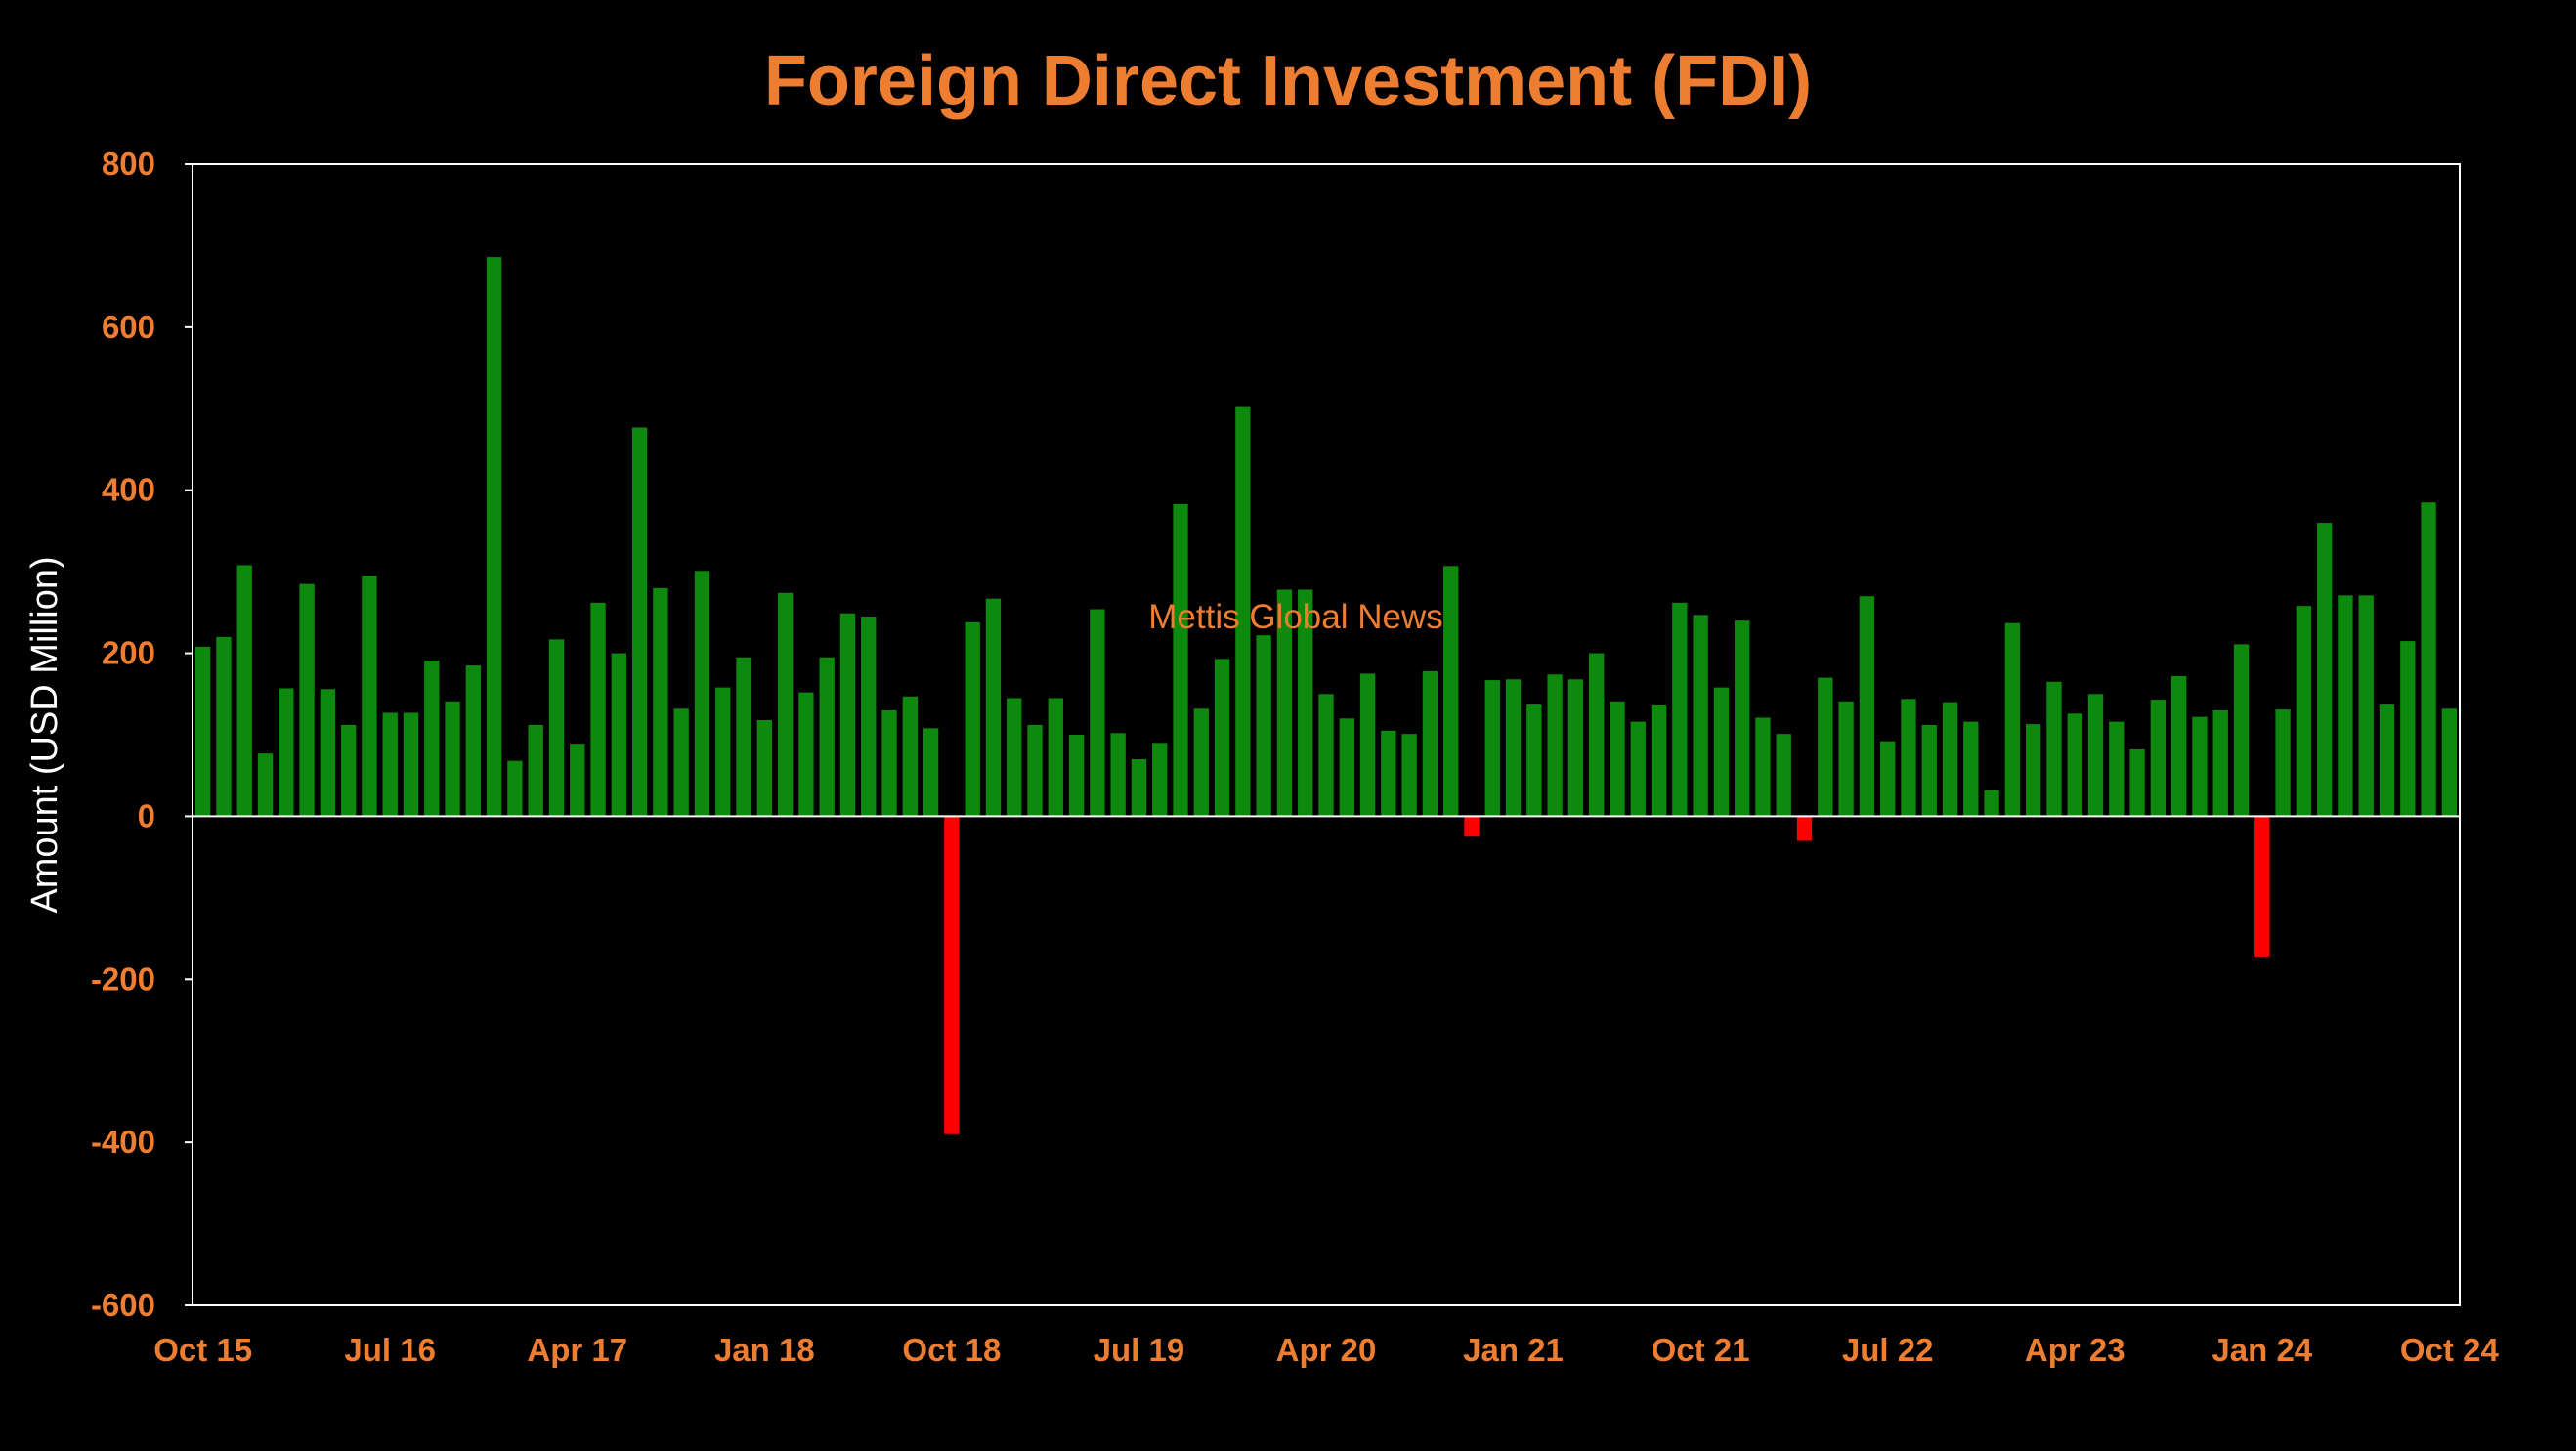 Image resolution: width=2576 pixels, height=1451 pixels. I want to click on x-tick-label: Apr 23, so click(2075, 1350).